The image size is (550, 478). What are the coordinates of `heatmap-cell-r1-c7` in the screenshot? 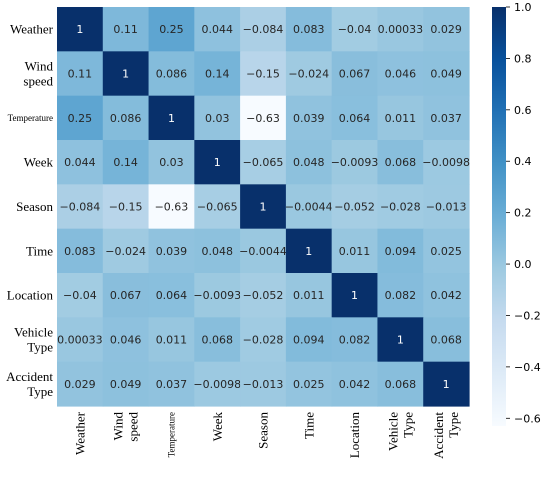 It's located at (400, 74).